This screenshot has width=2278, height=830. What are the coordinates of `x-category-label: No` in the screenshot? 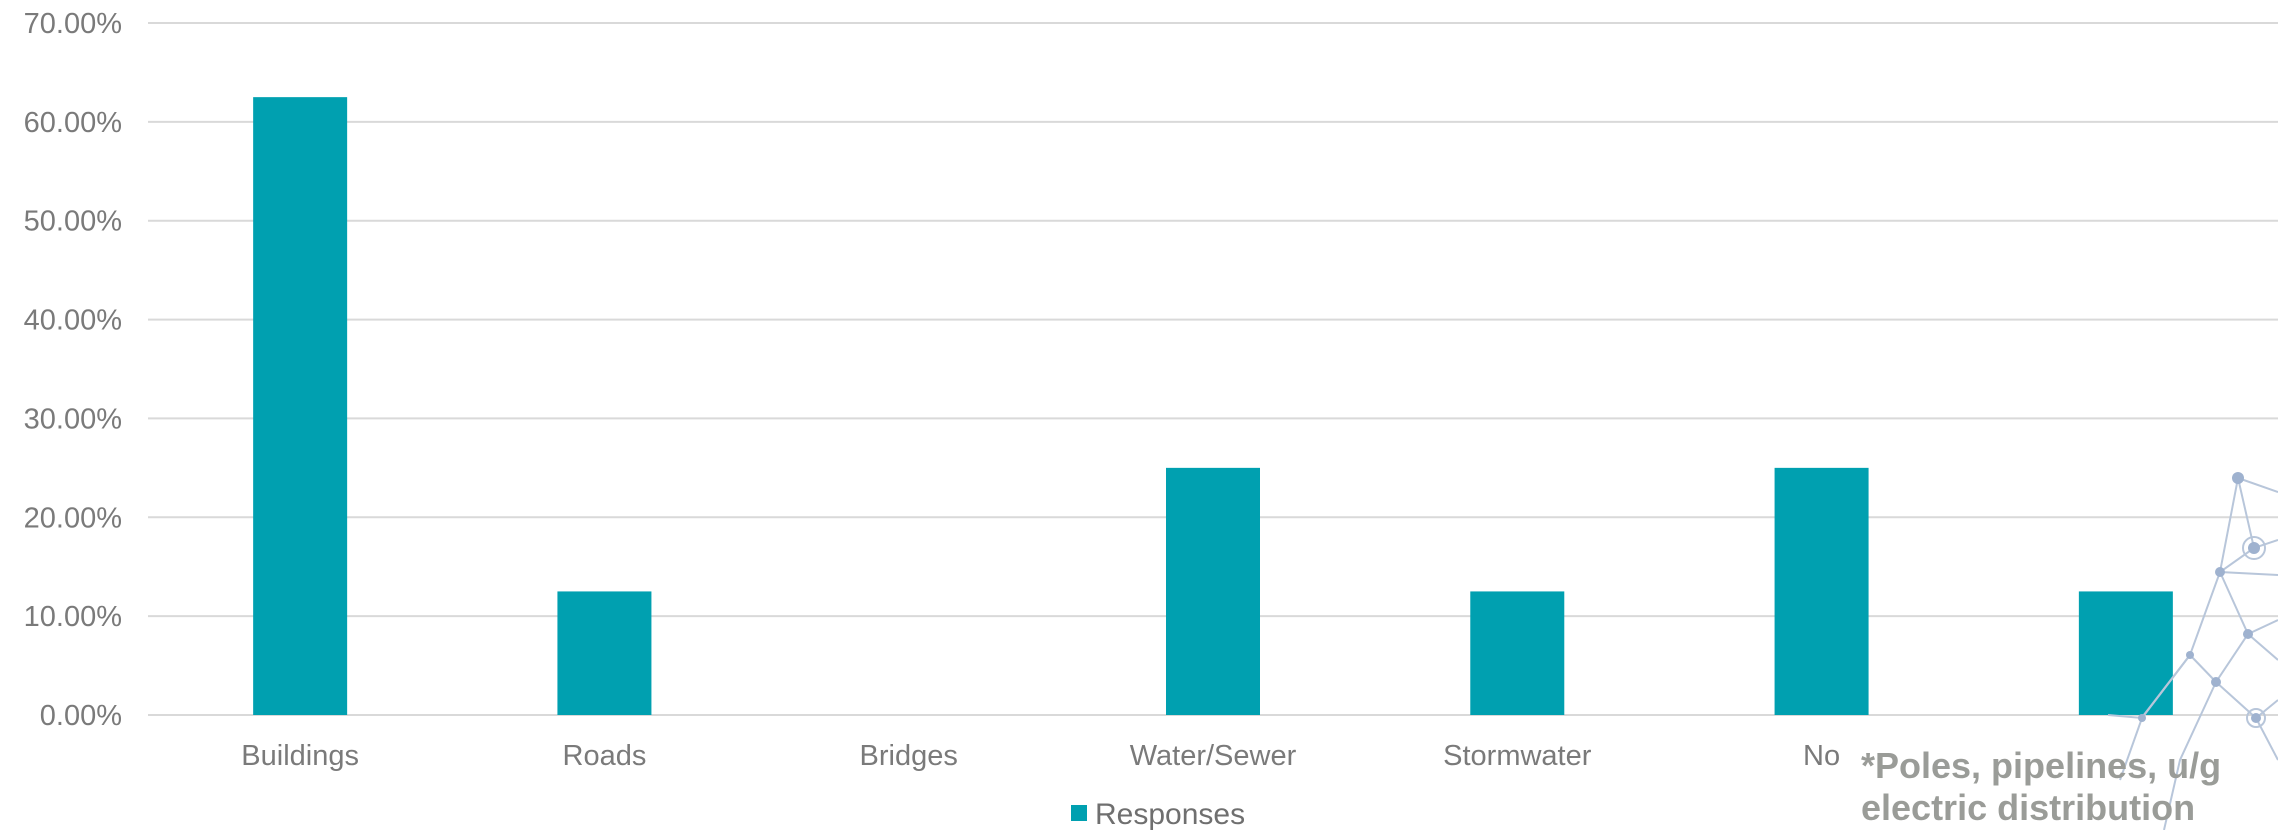 It's located at (1821, 756).